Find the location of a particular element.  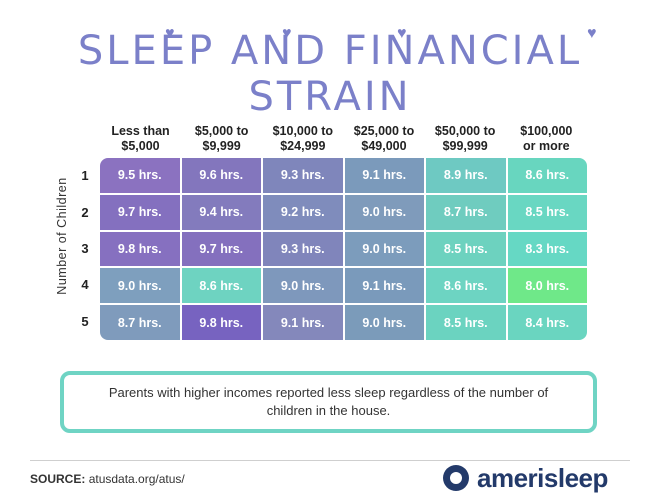

brand-name: amerisleep is located at coordinates (542, 477).